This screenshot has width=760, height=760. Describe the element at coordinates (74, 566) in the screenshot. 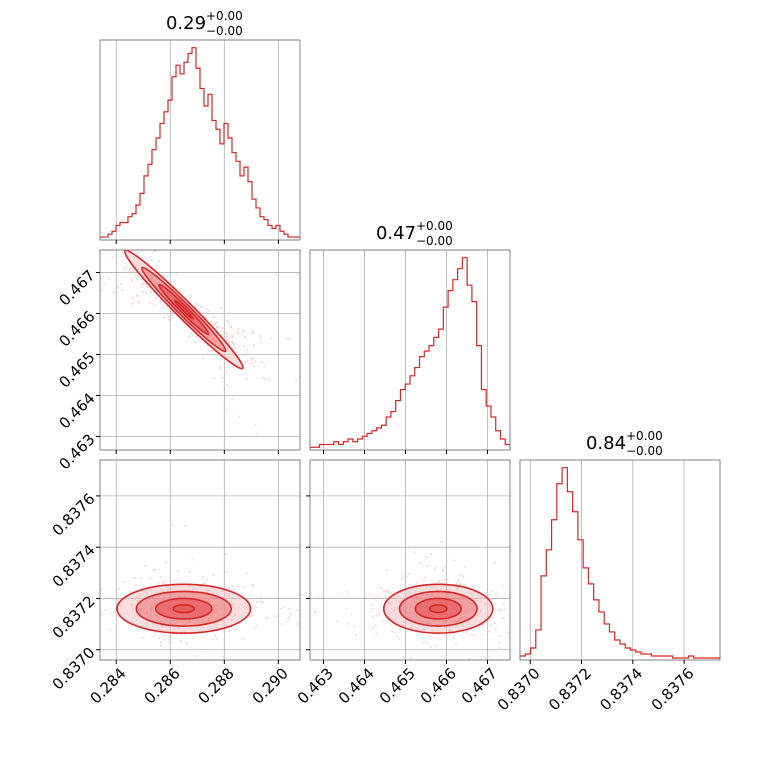

I see `y-tick-label: 0.8374` at that location.